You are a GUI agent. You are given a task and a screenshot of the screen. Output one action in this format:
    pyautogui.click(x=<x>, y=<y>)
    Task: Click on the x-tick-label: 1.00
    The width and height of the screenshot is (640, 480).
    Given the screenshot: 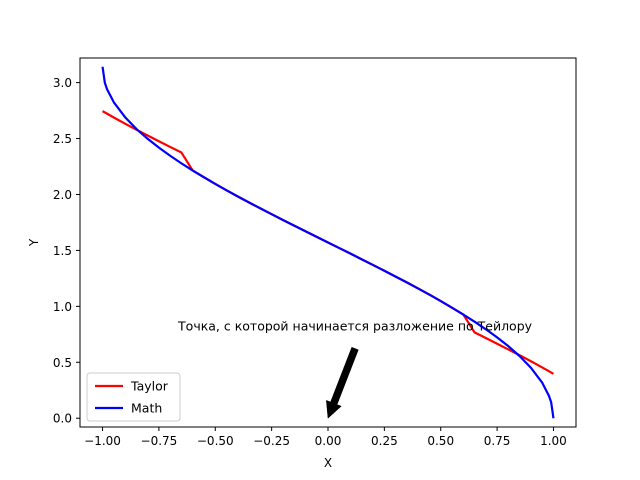 What is the action you would take?
    pyautogui.click(x=553, y=441)
    